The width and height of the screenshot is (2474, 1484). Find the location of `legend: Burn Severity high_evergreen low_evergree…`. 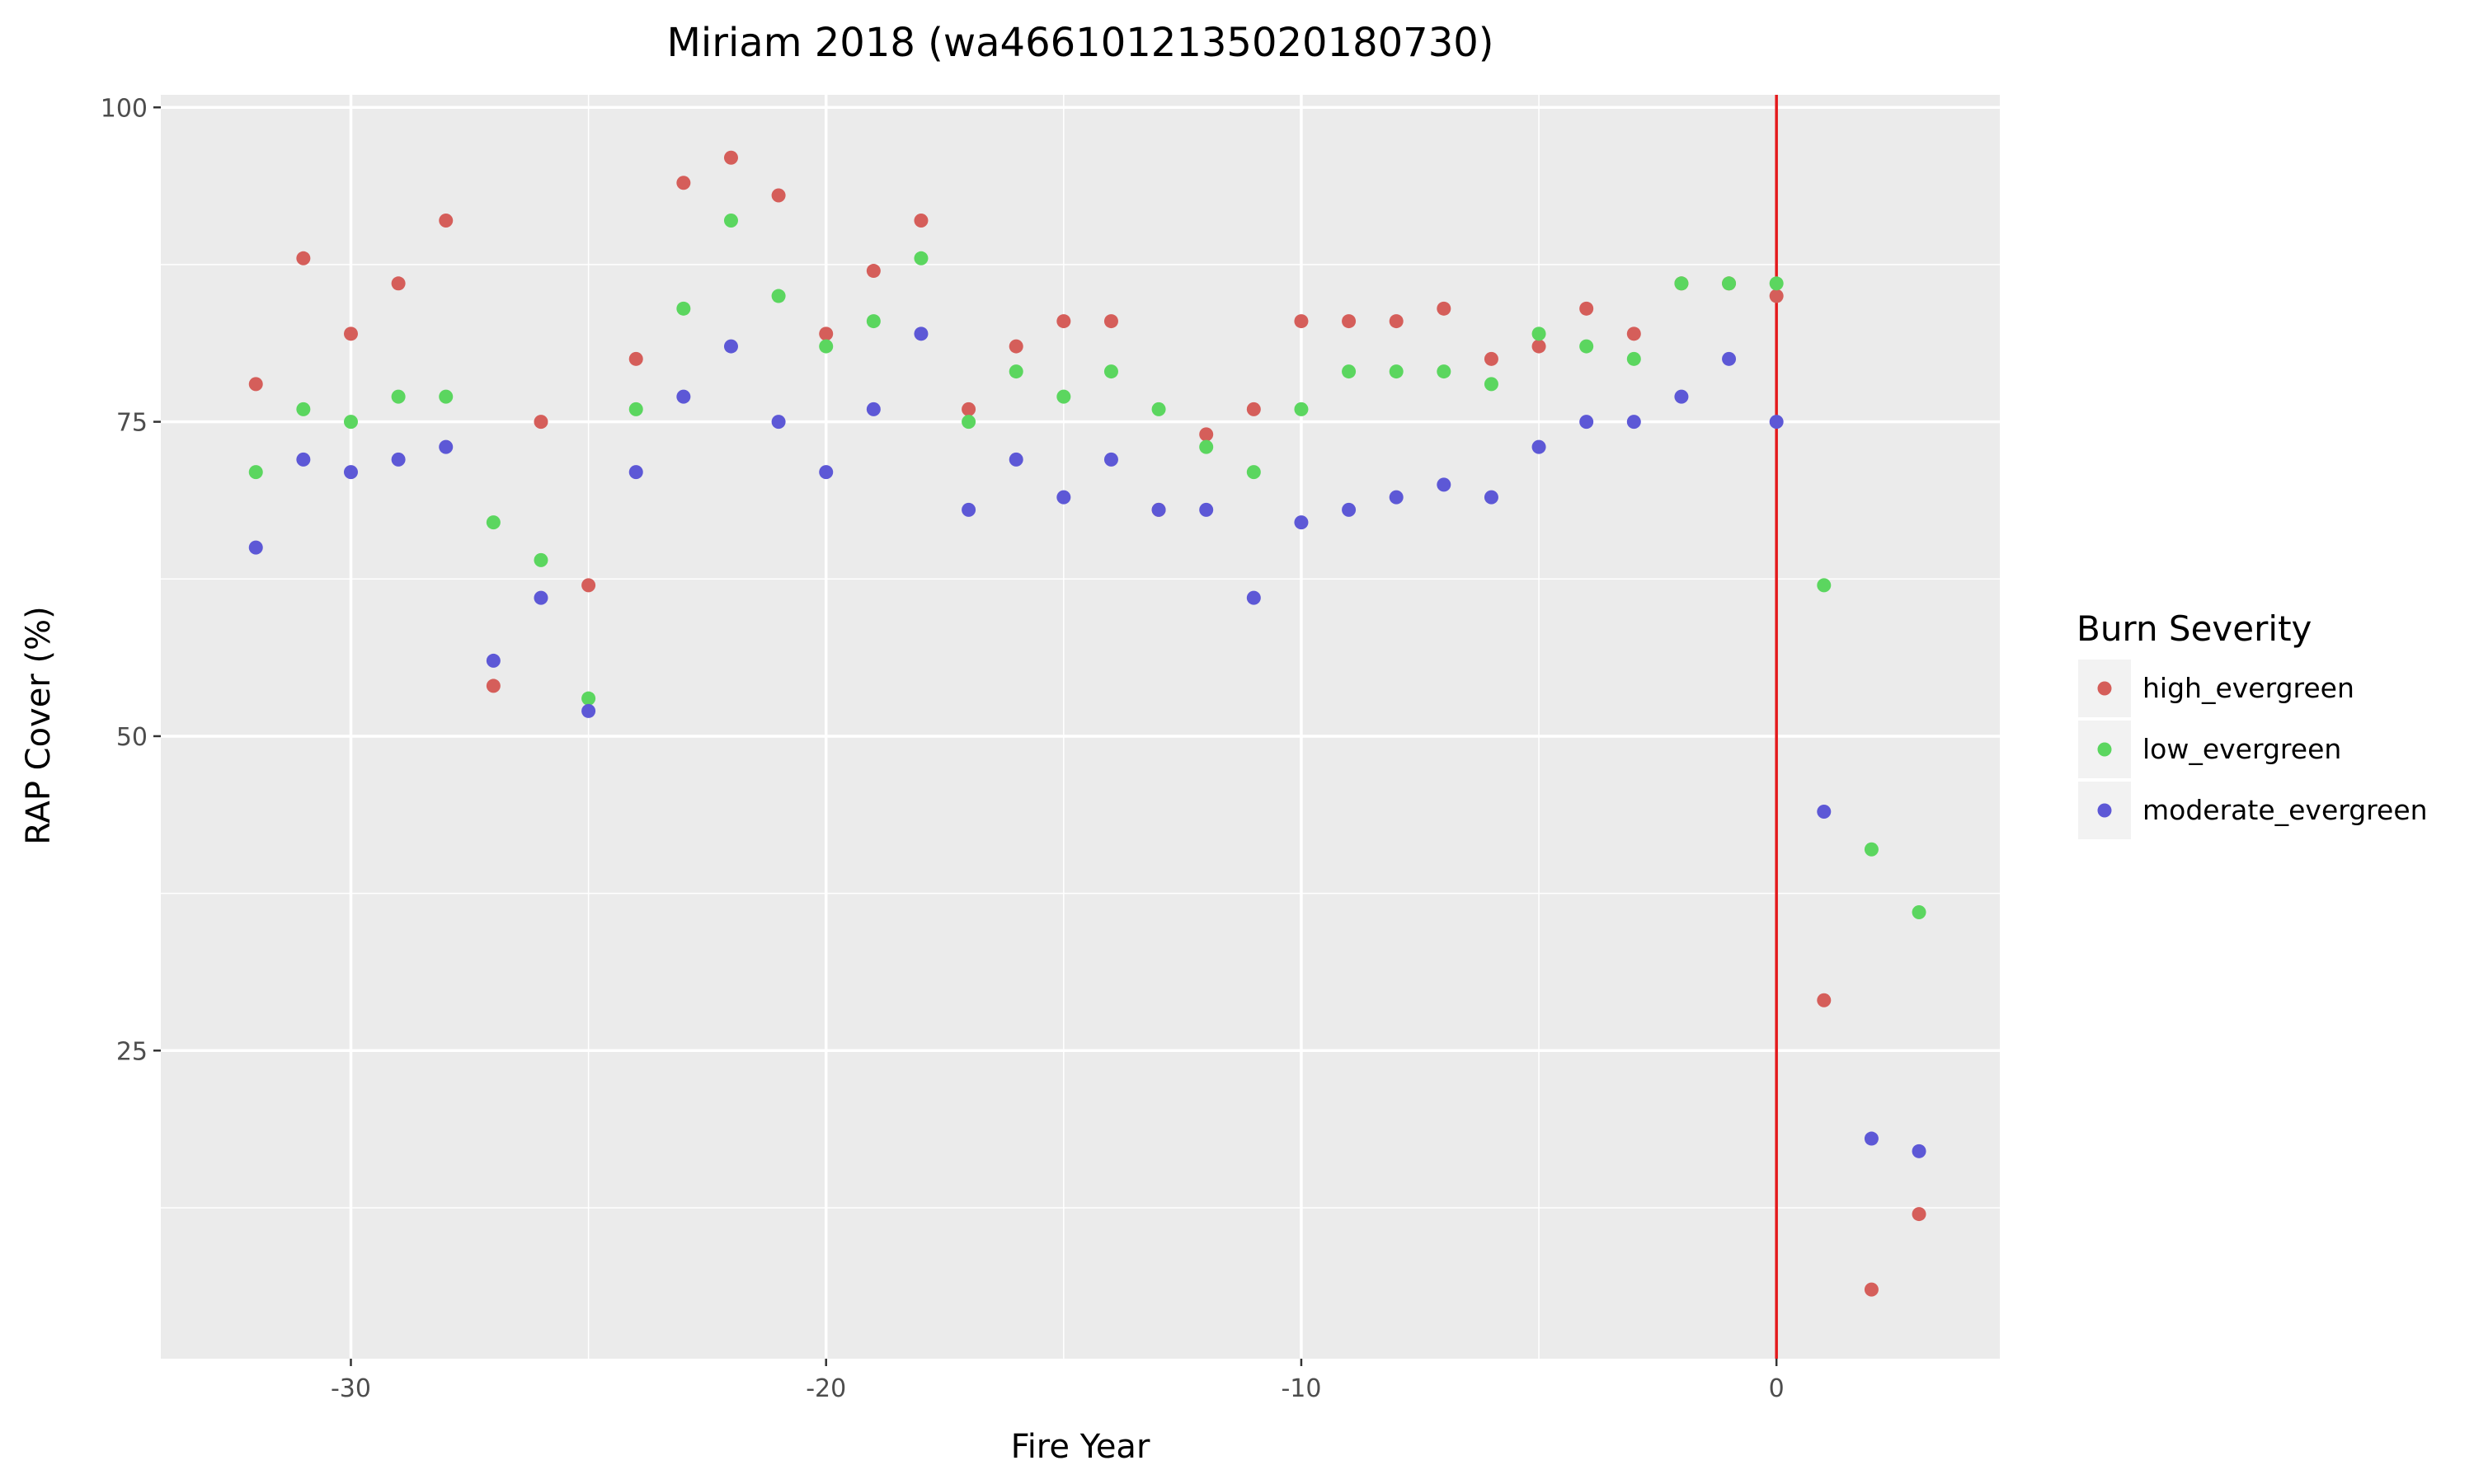

legend: Burn Severity high_evergreen low_evergree… is located at coordinates (2252, 723).